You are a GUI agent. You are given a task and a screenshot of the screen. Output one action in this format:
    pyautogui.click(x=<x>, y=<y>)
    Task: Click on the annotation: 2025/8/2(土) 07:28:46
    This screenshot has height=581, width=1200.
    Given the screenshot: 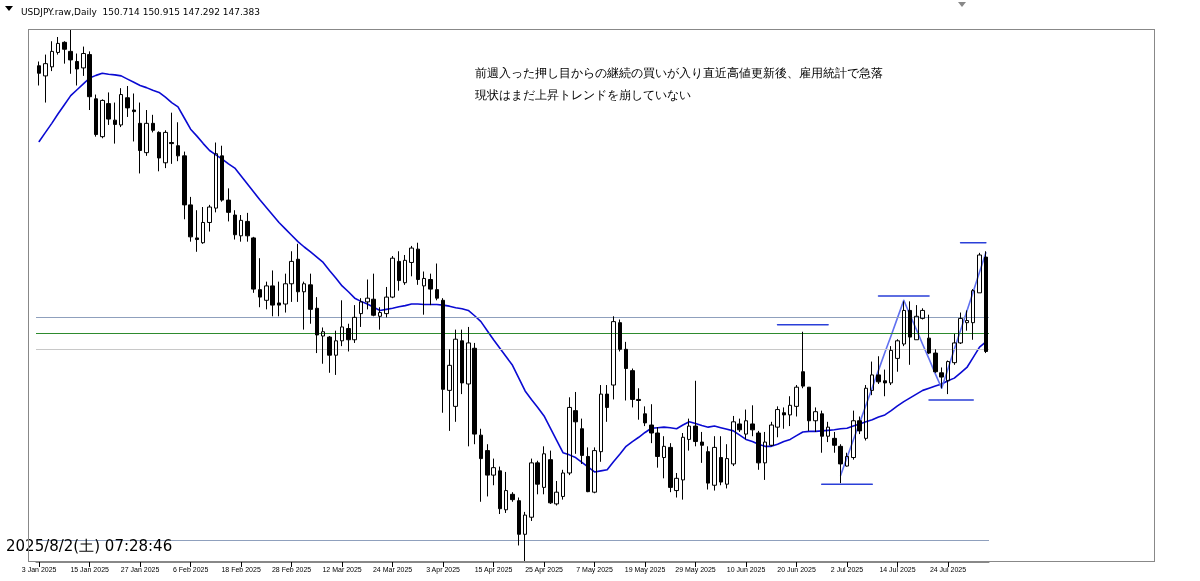 What is the action you would take?
    pyautogui.click(x=89, y=545)
    